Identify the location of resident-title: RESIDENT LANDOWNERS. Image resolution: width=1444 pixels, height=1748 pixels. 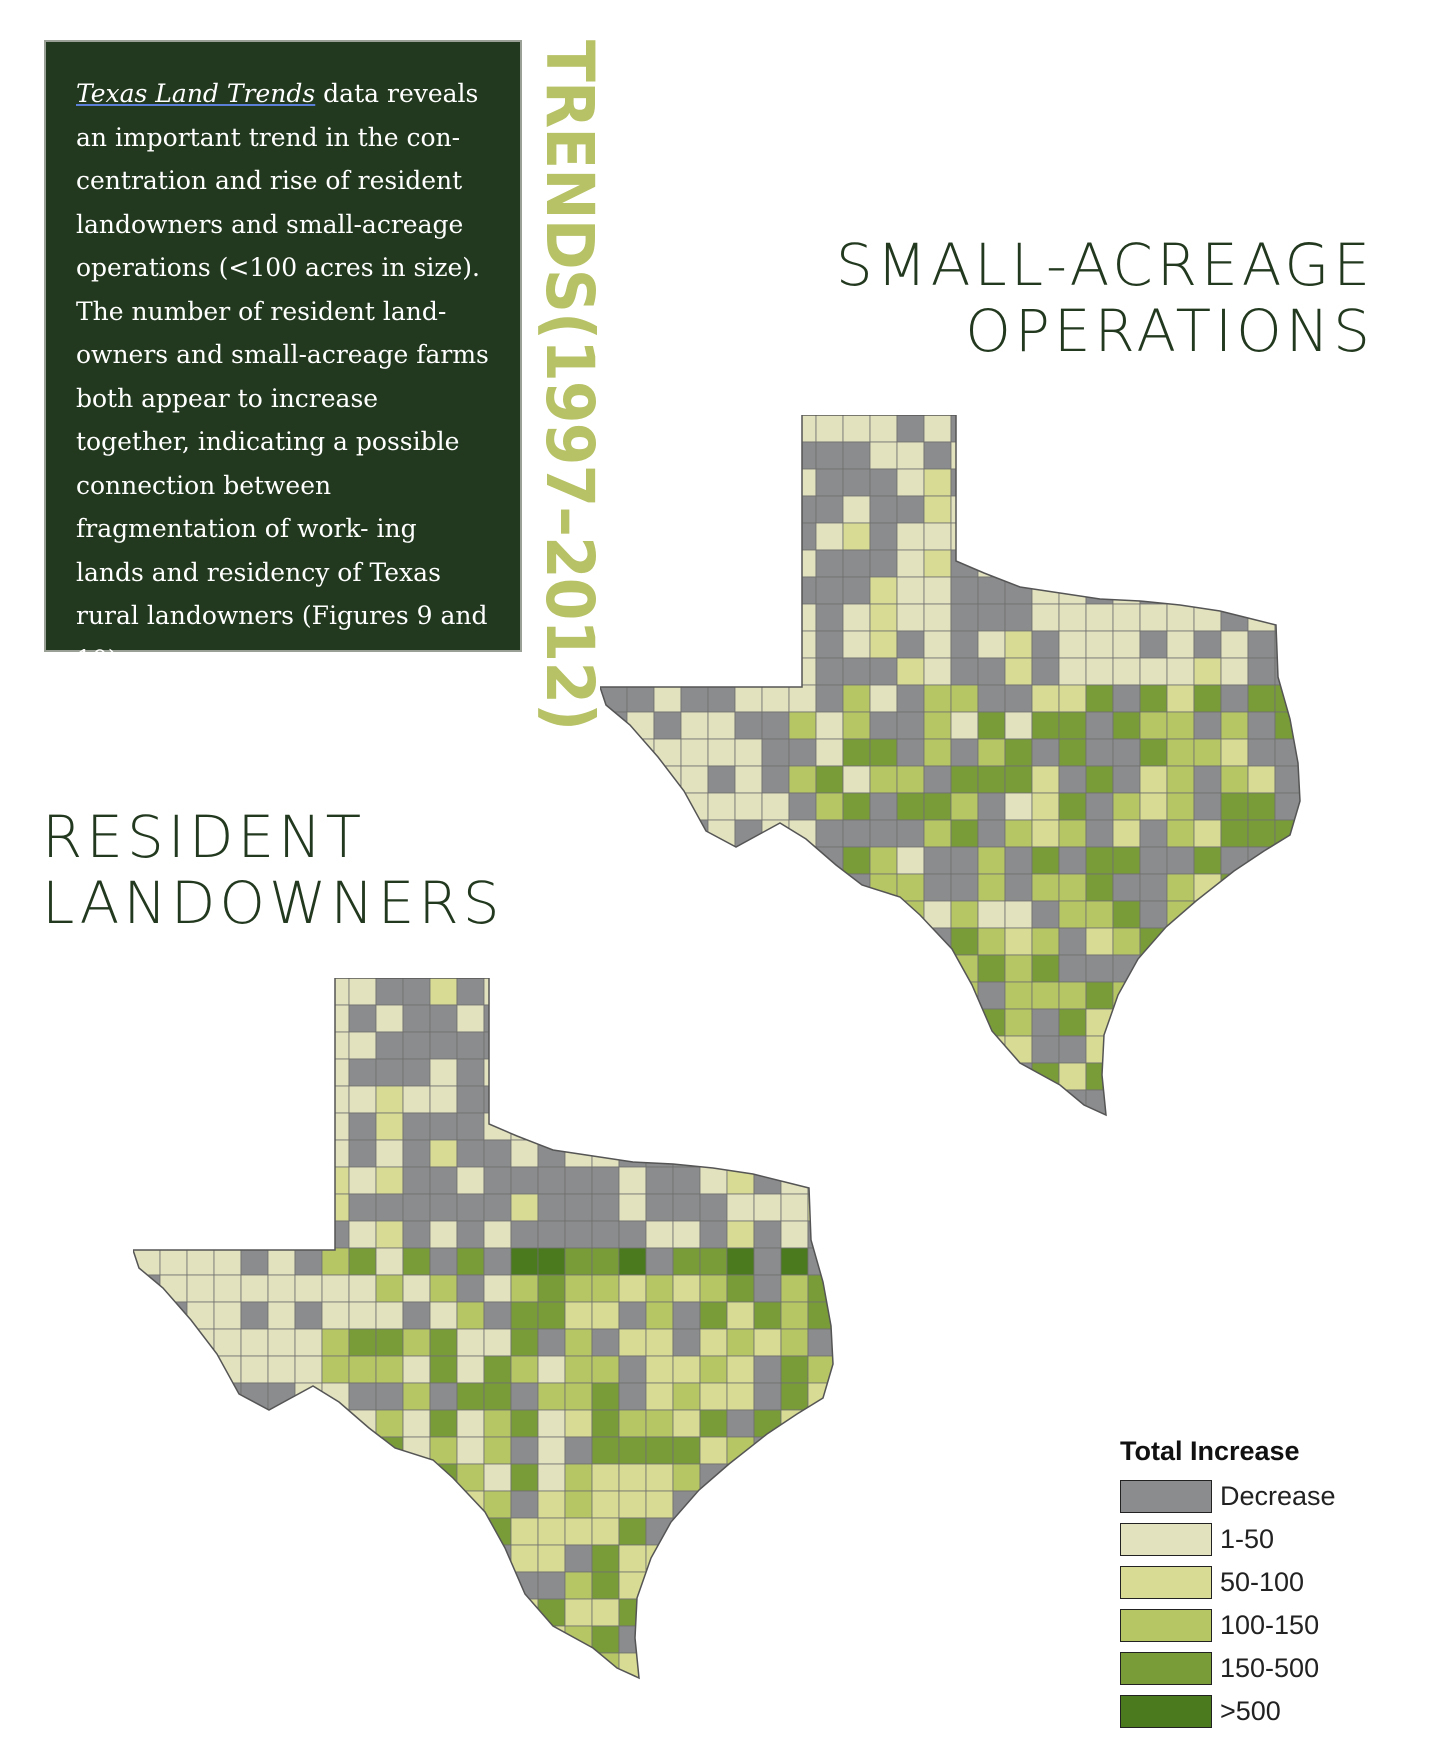
(273, 870).